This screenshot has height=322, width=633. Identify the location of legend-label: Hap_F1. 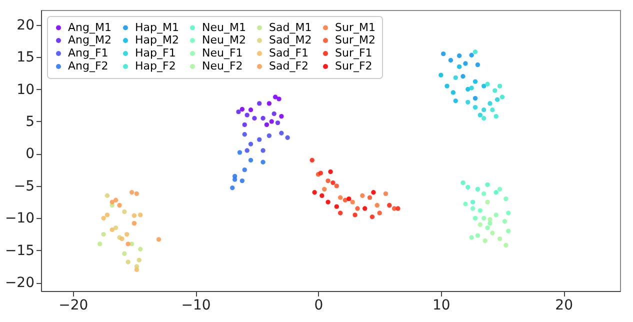
(155, 53).